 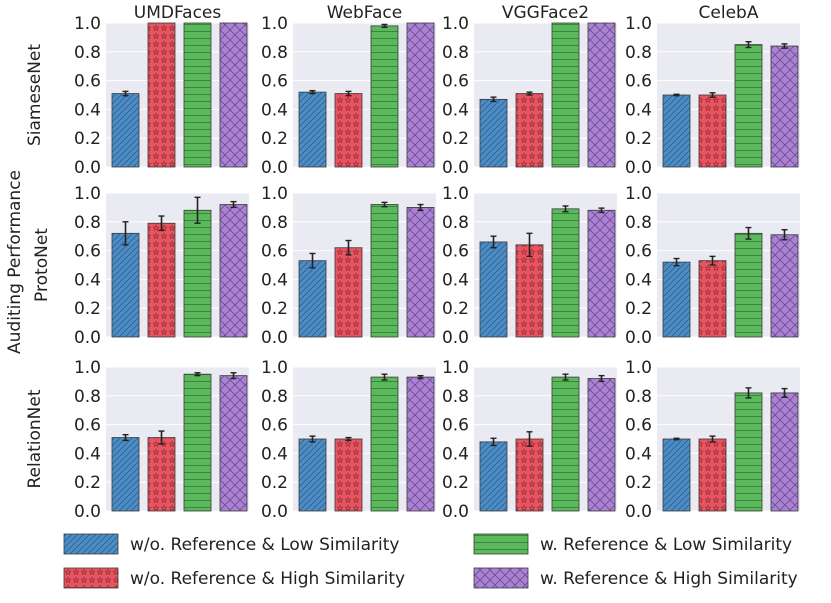 What do you see at coordinates (666, 545) in the screenshot?
I see `legend-label: w. Reference & Low Similarity` at bounding box center [666, 545].